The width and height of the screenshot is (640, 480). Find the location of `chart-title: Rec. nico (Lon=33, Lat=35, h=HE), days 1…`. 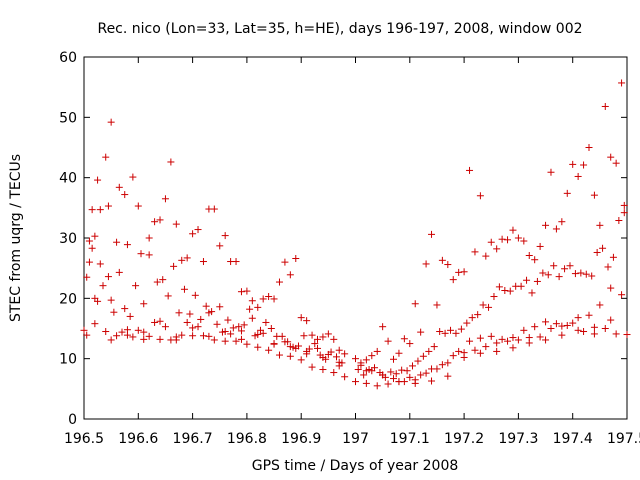

chart-title: Rec. nico (Lon=33, Lat=35, h=HE), days 1… is located at coordinates (339, 29).